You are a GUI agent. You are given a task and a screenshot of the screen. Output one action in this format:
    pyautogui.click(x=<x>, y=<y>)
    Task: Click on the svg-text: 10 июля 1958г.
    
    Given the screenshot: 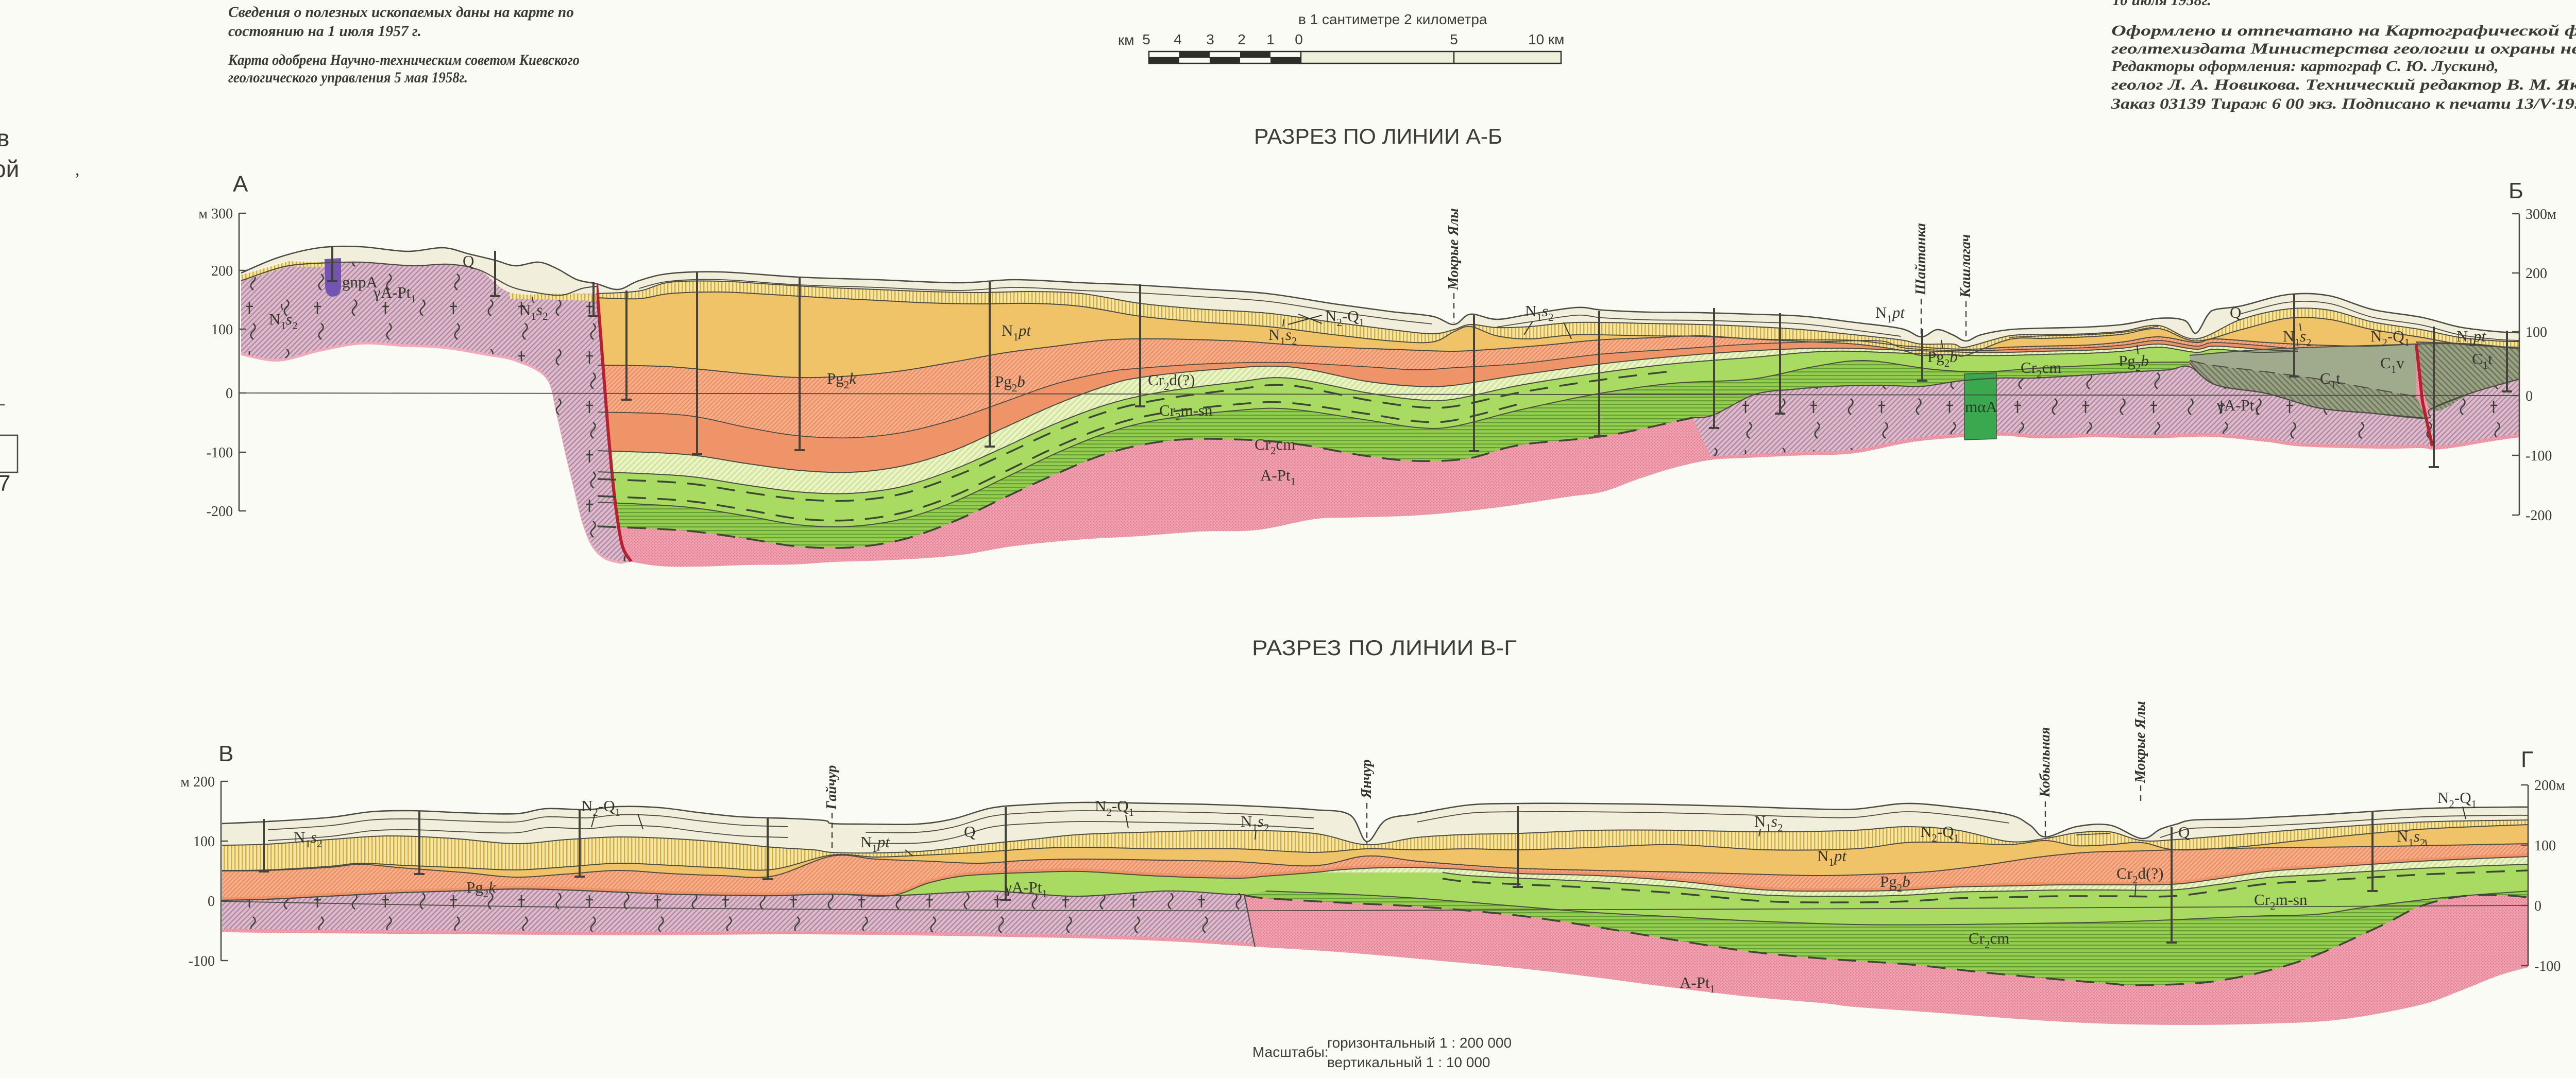 What is the action you would take?
    pyautogui.click(x=2161, y=4)
    